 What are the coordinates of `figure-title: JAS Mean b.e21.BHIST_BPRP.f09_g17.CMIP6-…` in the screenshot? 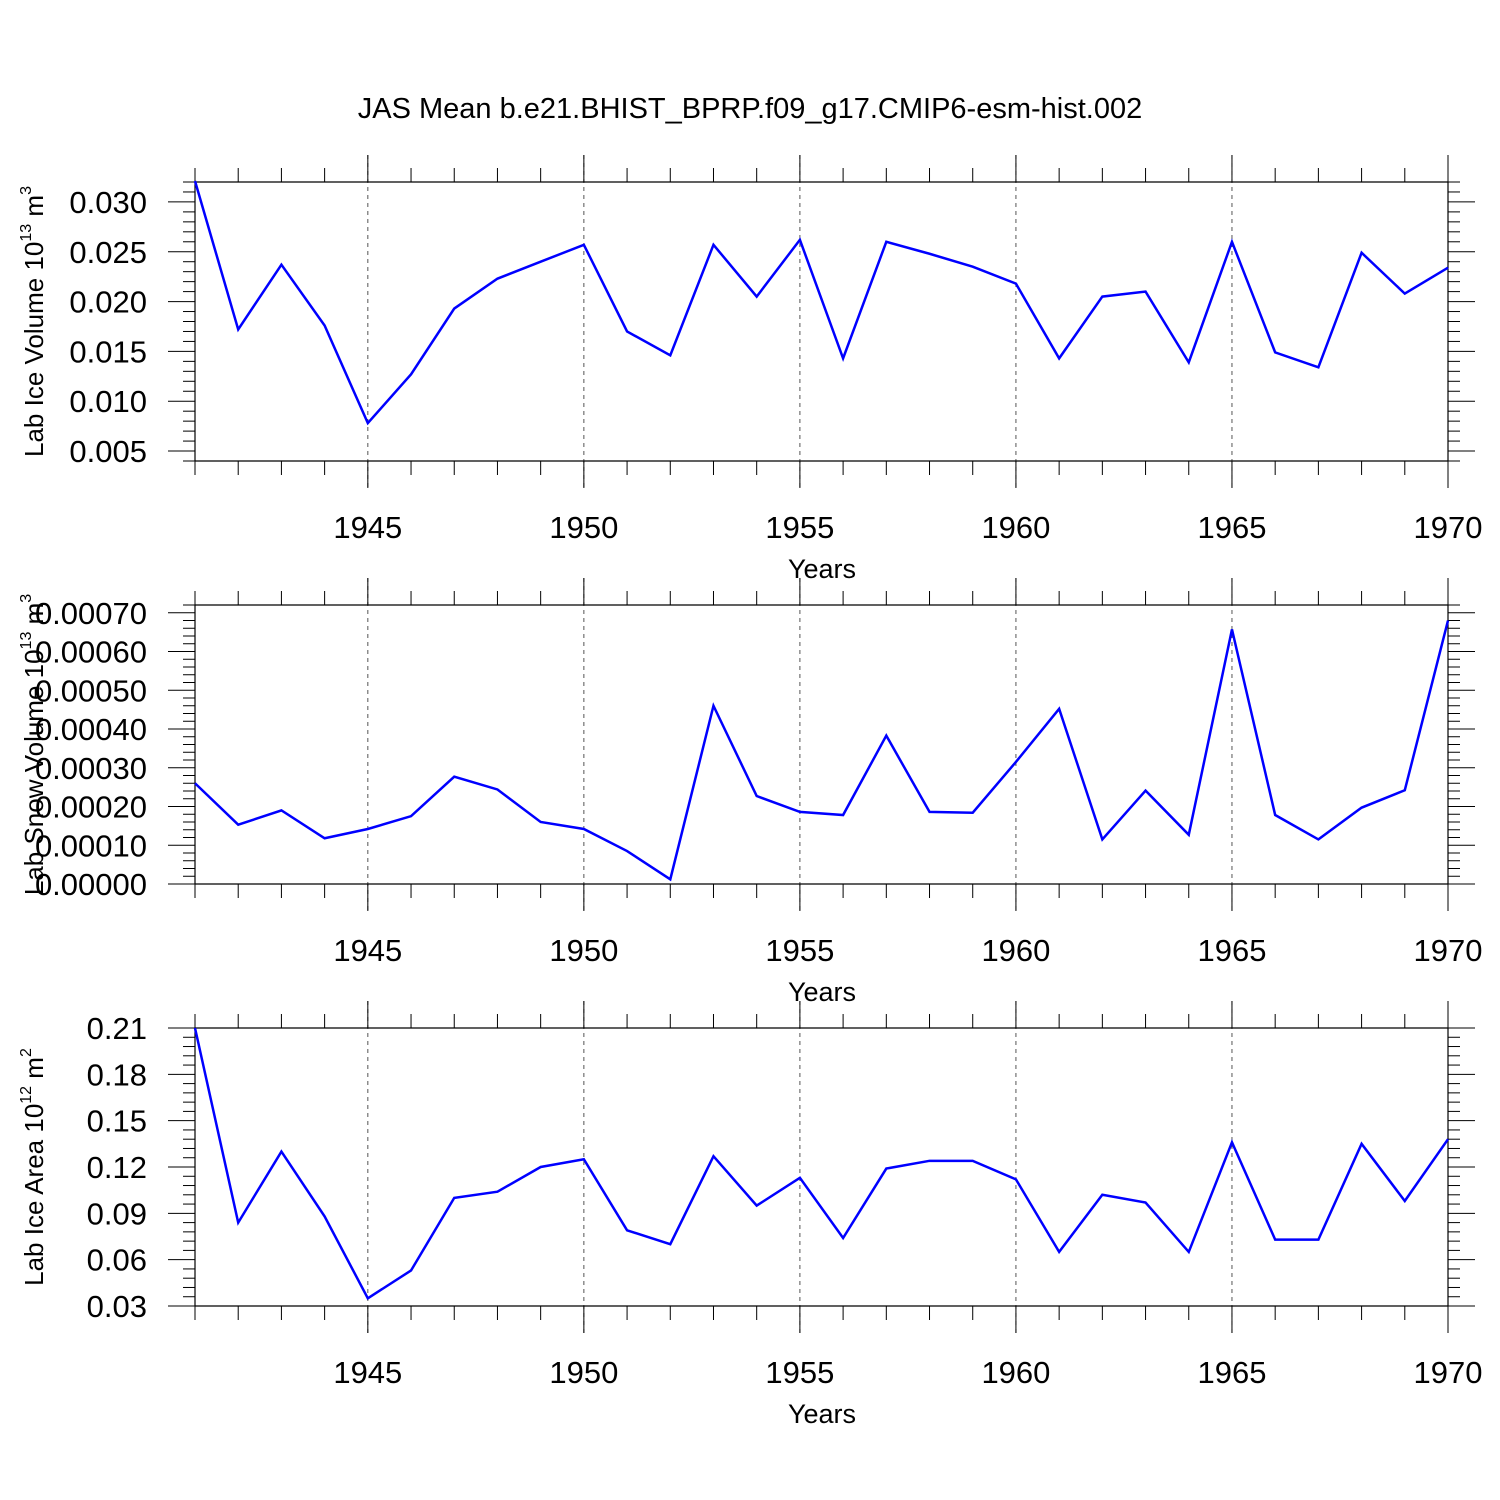 It's located at (750, 109).